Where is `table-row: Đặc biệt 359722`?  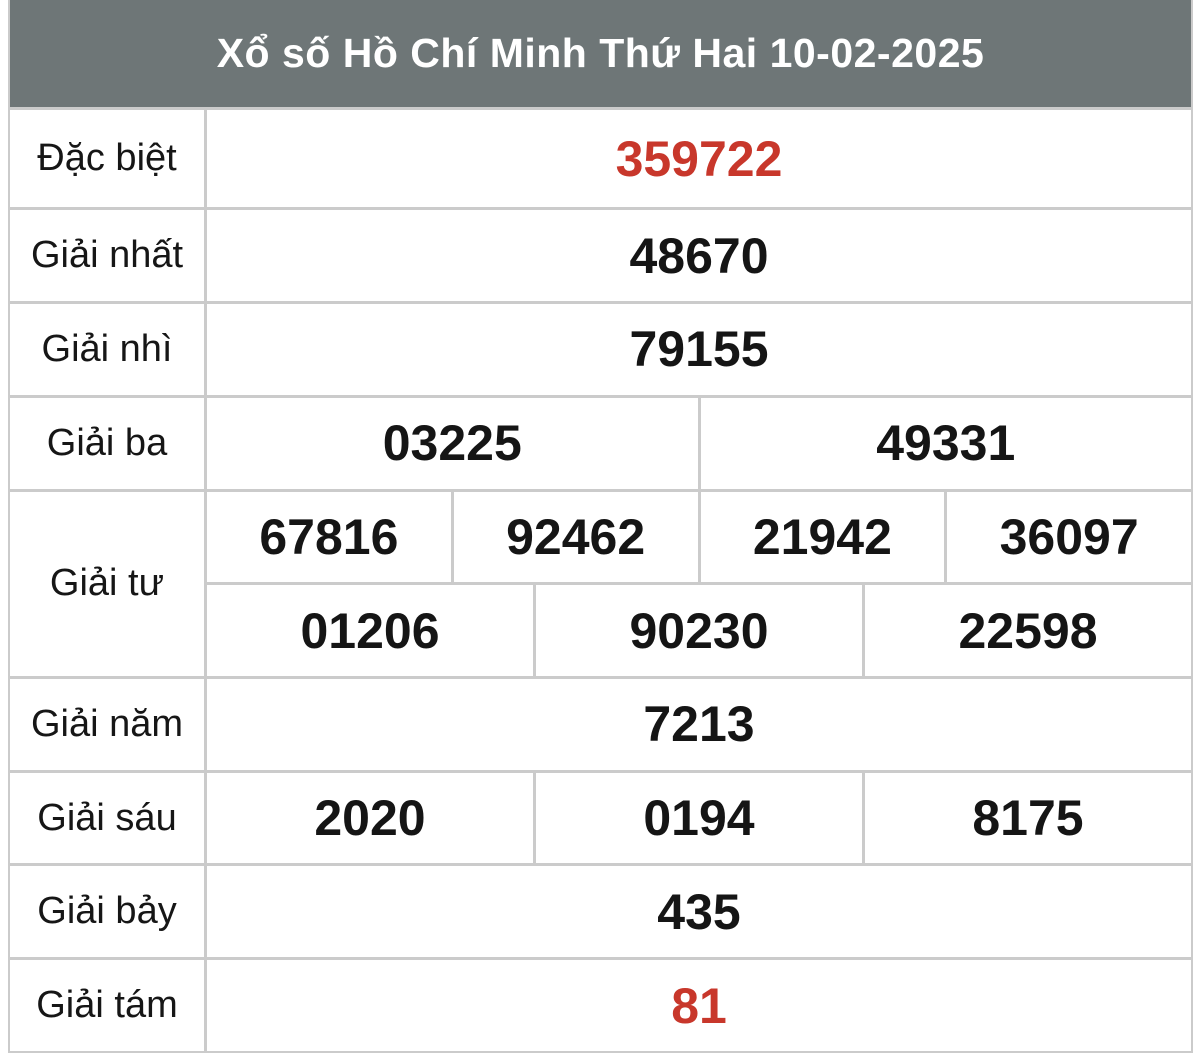
table-row: Đặc biệt 359722 is located at coordinates (600, 159).